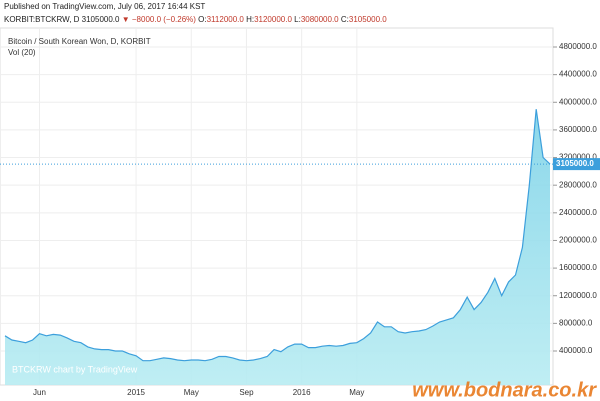 This screenshot has width=600, height=401. Describe the element at coordinates (578, 74) in the screenshot. I see `y-tick-label: 4400000.0` at that location.